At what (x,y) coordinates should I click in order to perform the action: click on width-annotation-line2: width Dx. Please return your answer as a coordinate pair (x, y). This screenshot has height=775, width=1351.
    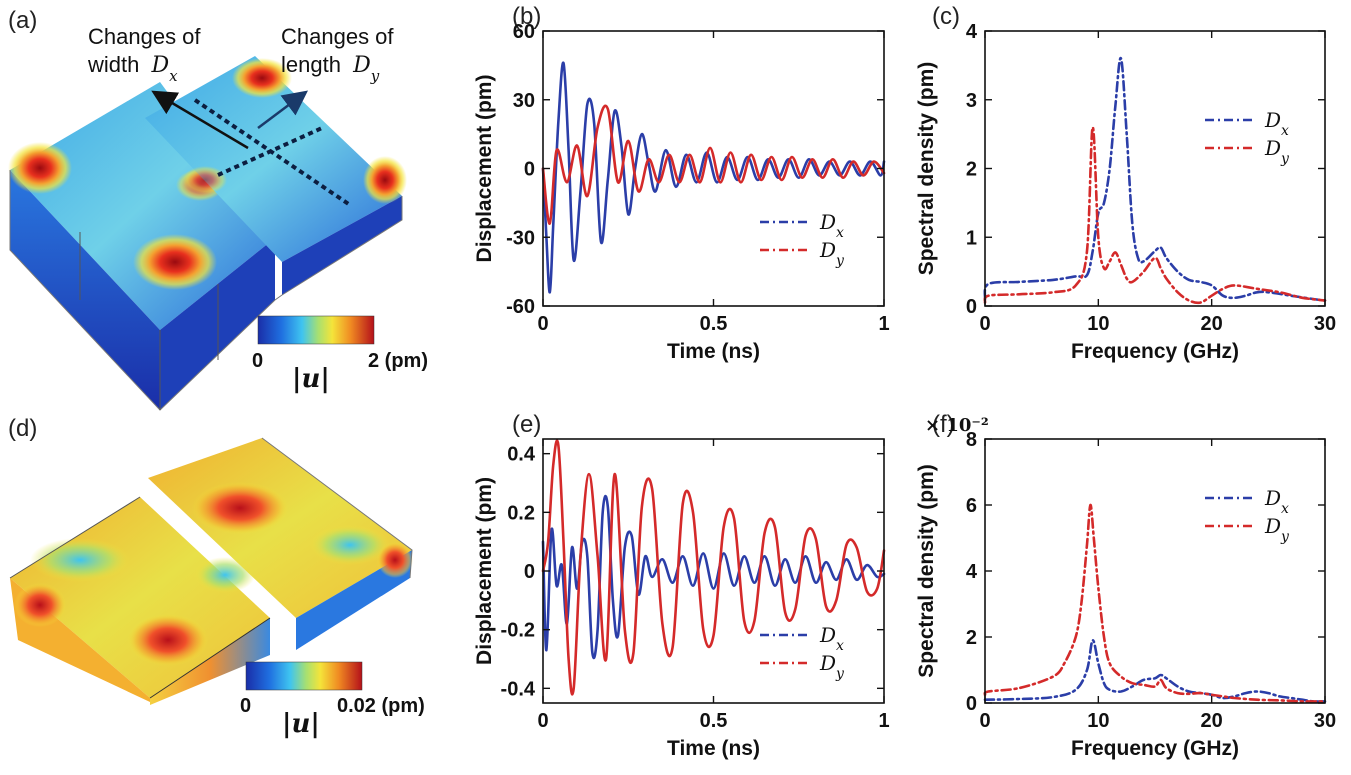
    Looking at the image, I should click on (132, 68).